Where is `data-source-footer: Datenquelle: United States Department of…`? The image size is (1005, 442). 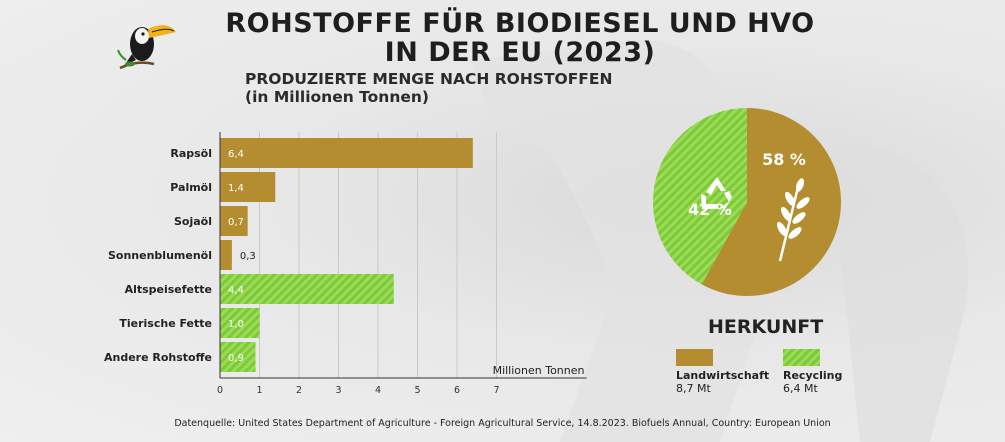 data-source-footer: Datenquelle: United States Department of… is located at coordinates (502, 423).